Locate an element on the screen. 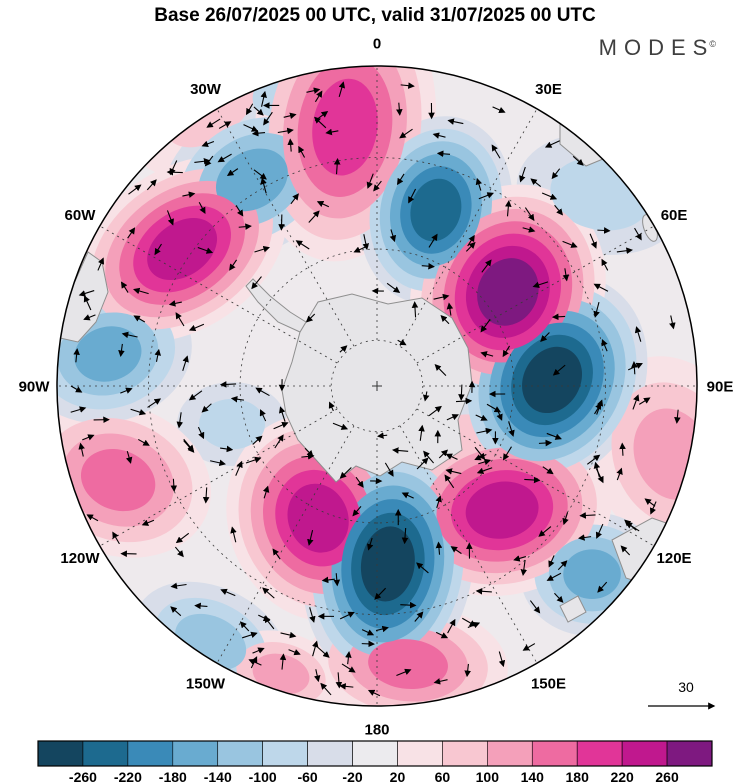 This screenshot has width=750, height=783. antarctic-peninsula-coast is located at coordinates (276, 305).